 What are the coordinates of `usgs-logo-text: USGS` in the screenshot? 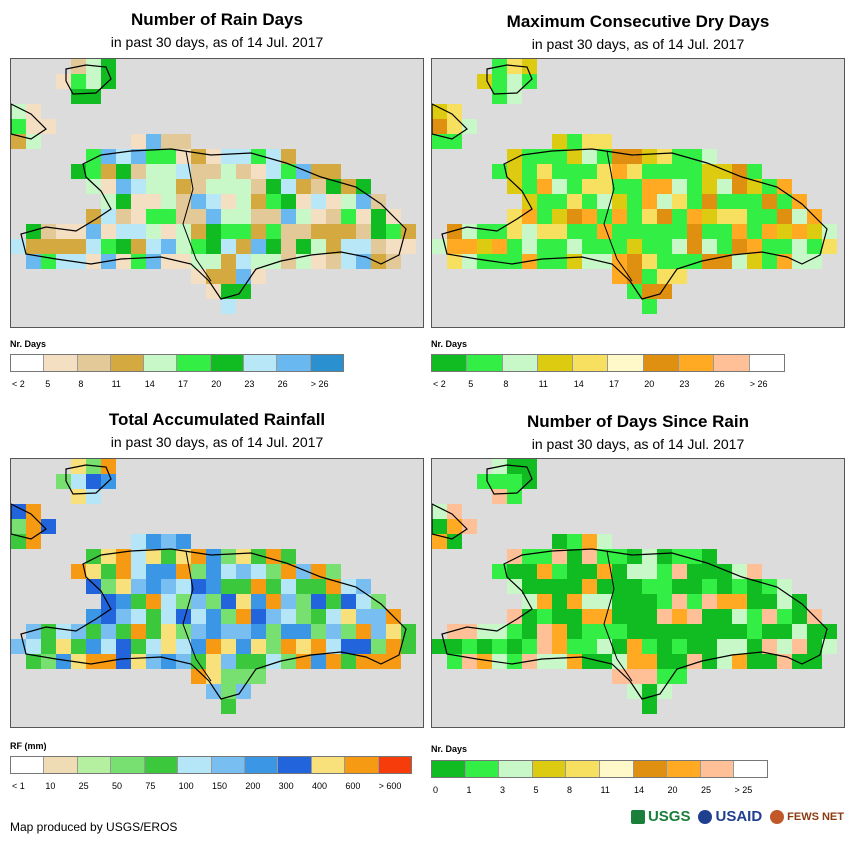 It's located at (669, 816).